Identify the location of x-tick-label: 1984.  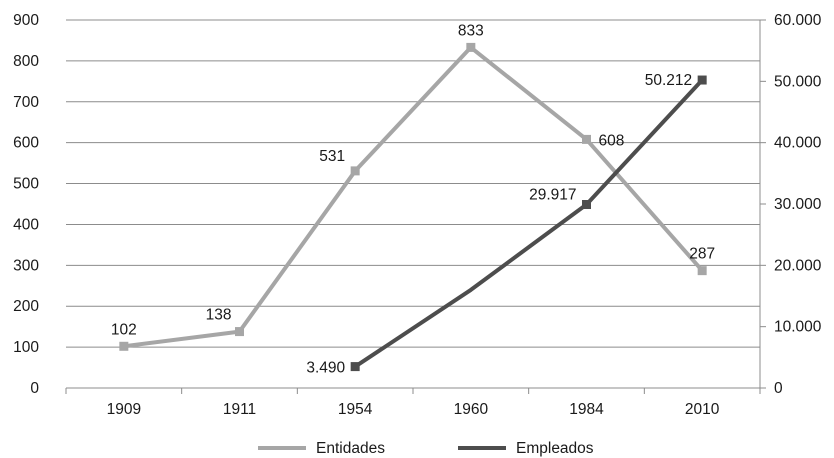
(586, 409).